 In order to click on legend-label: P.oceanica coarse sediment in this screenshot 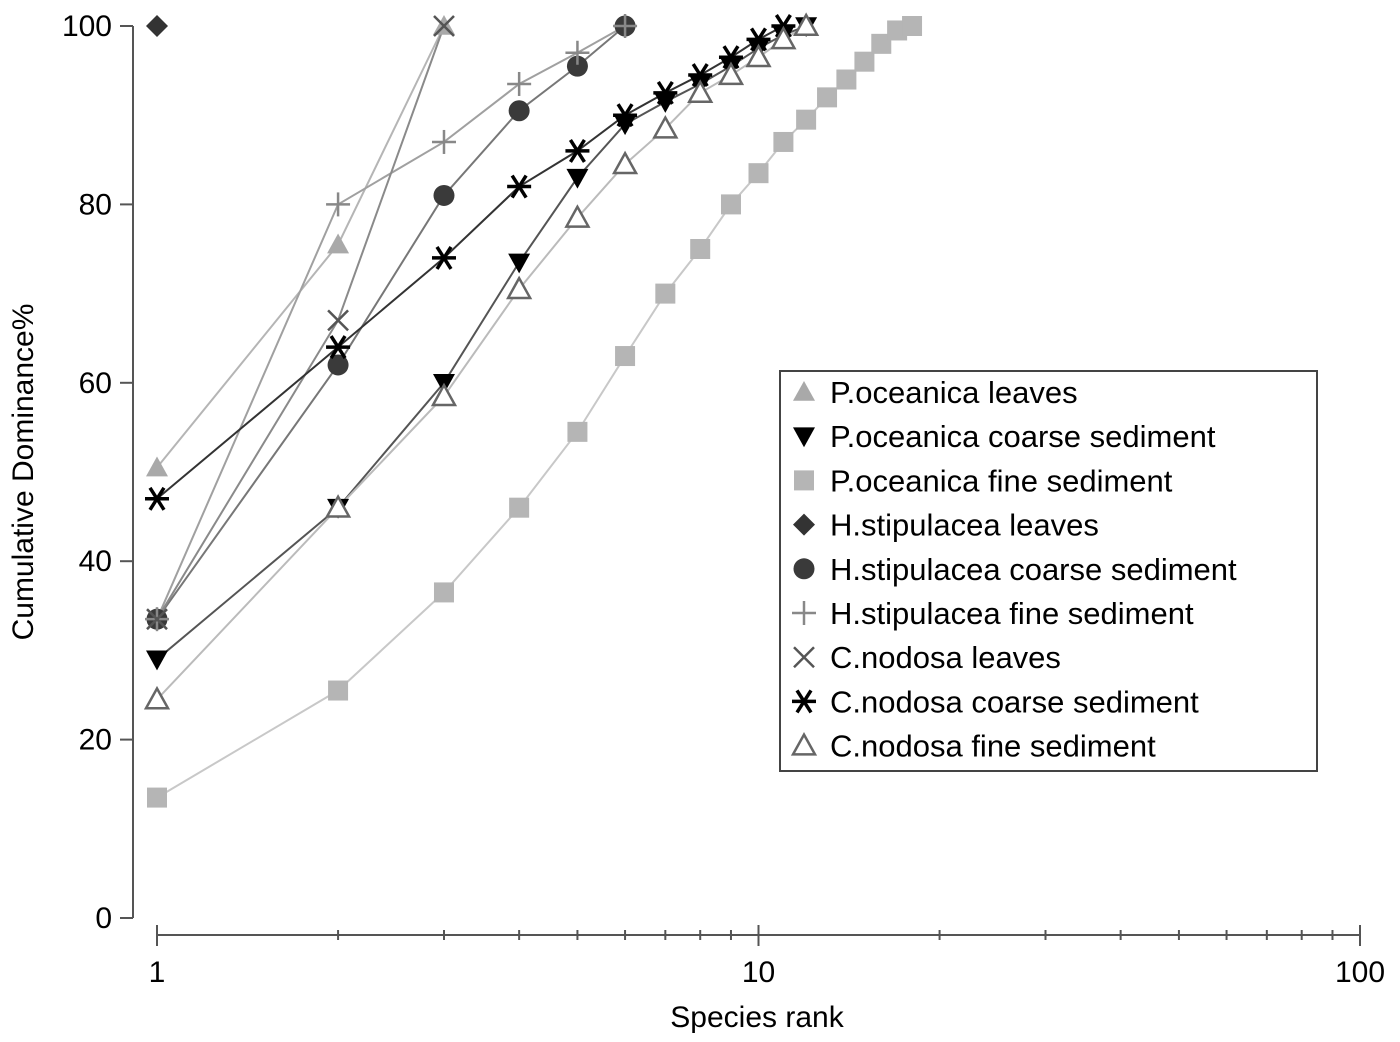, I will do `click(1023, 436)`.